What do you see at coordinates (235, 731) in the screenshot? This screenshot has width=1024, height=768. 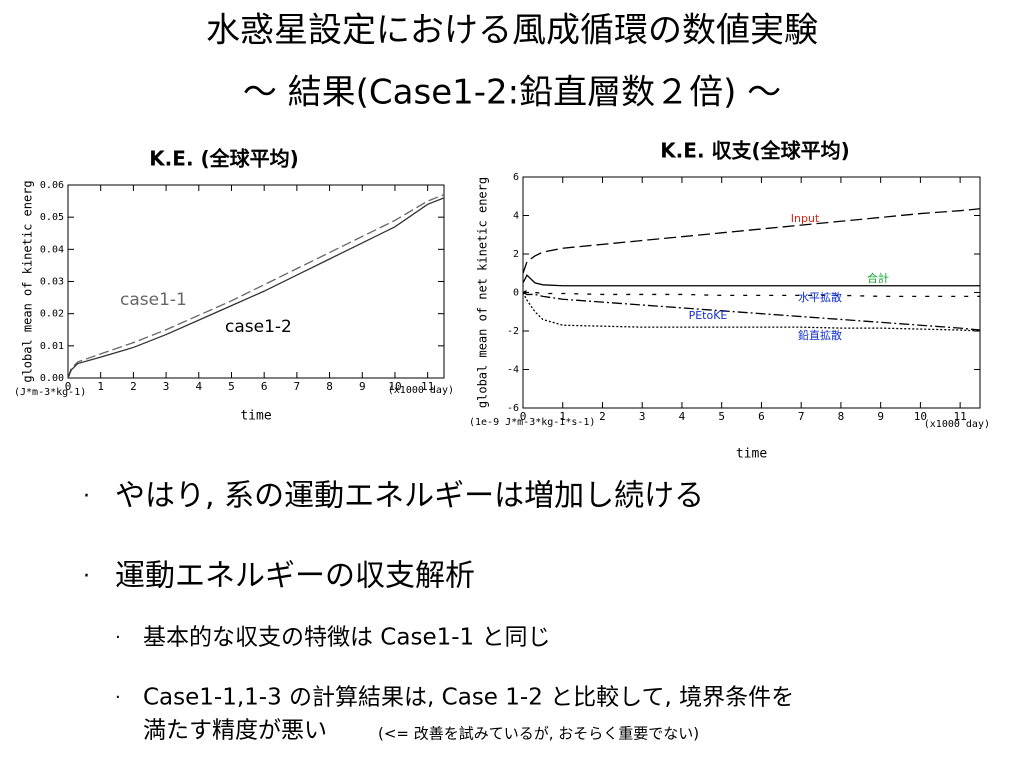 I see `sub-bullet: 満たす精度が悪い` at bounding box center [235, 731].